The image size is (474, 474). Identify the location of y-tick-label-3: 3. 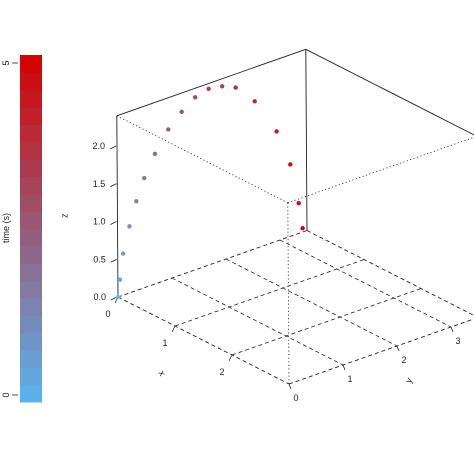
(457, 341).